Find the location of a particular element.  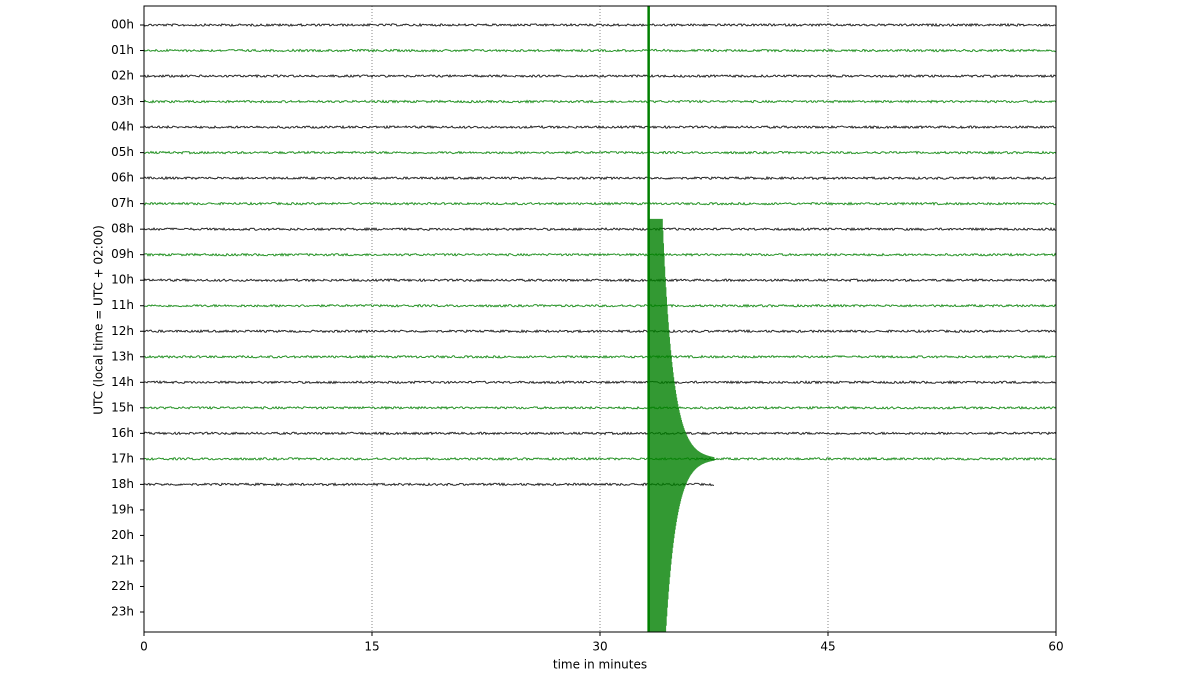

event-waveform is located at coordinates (681, 425).